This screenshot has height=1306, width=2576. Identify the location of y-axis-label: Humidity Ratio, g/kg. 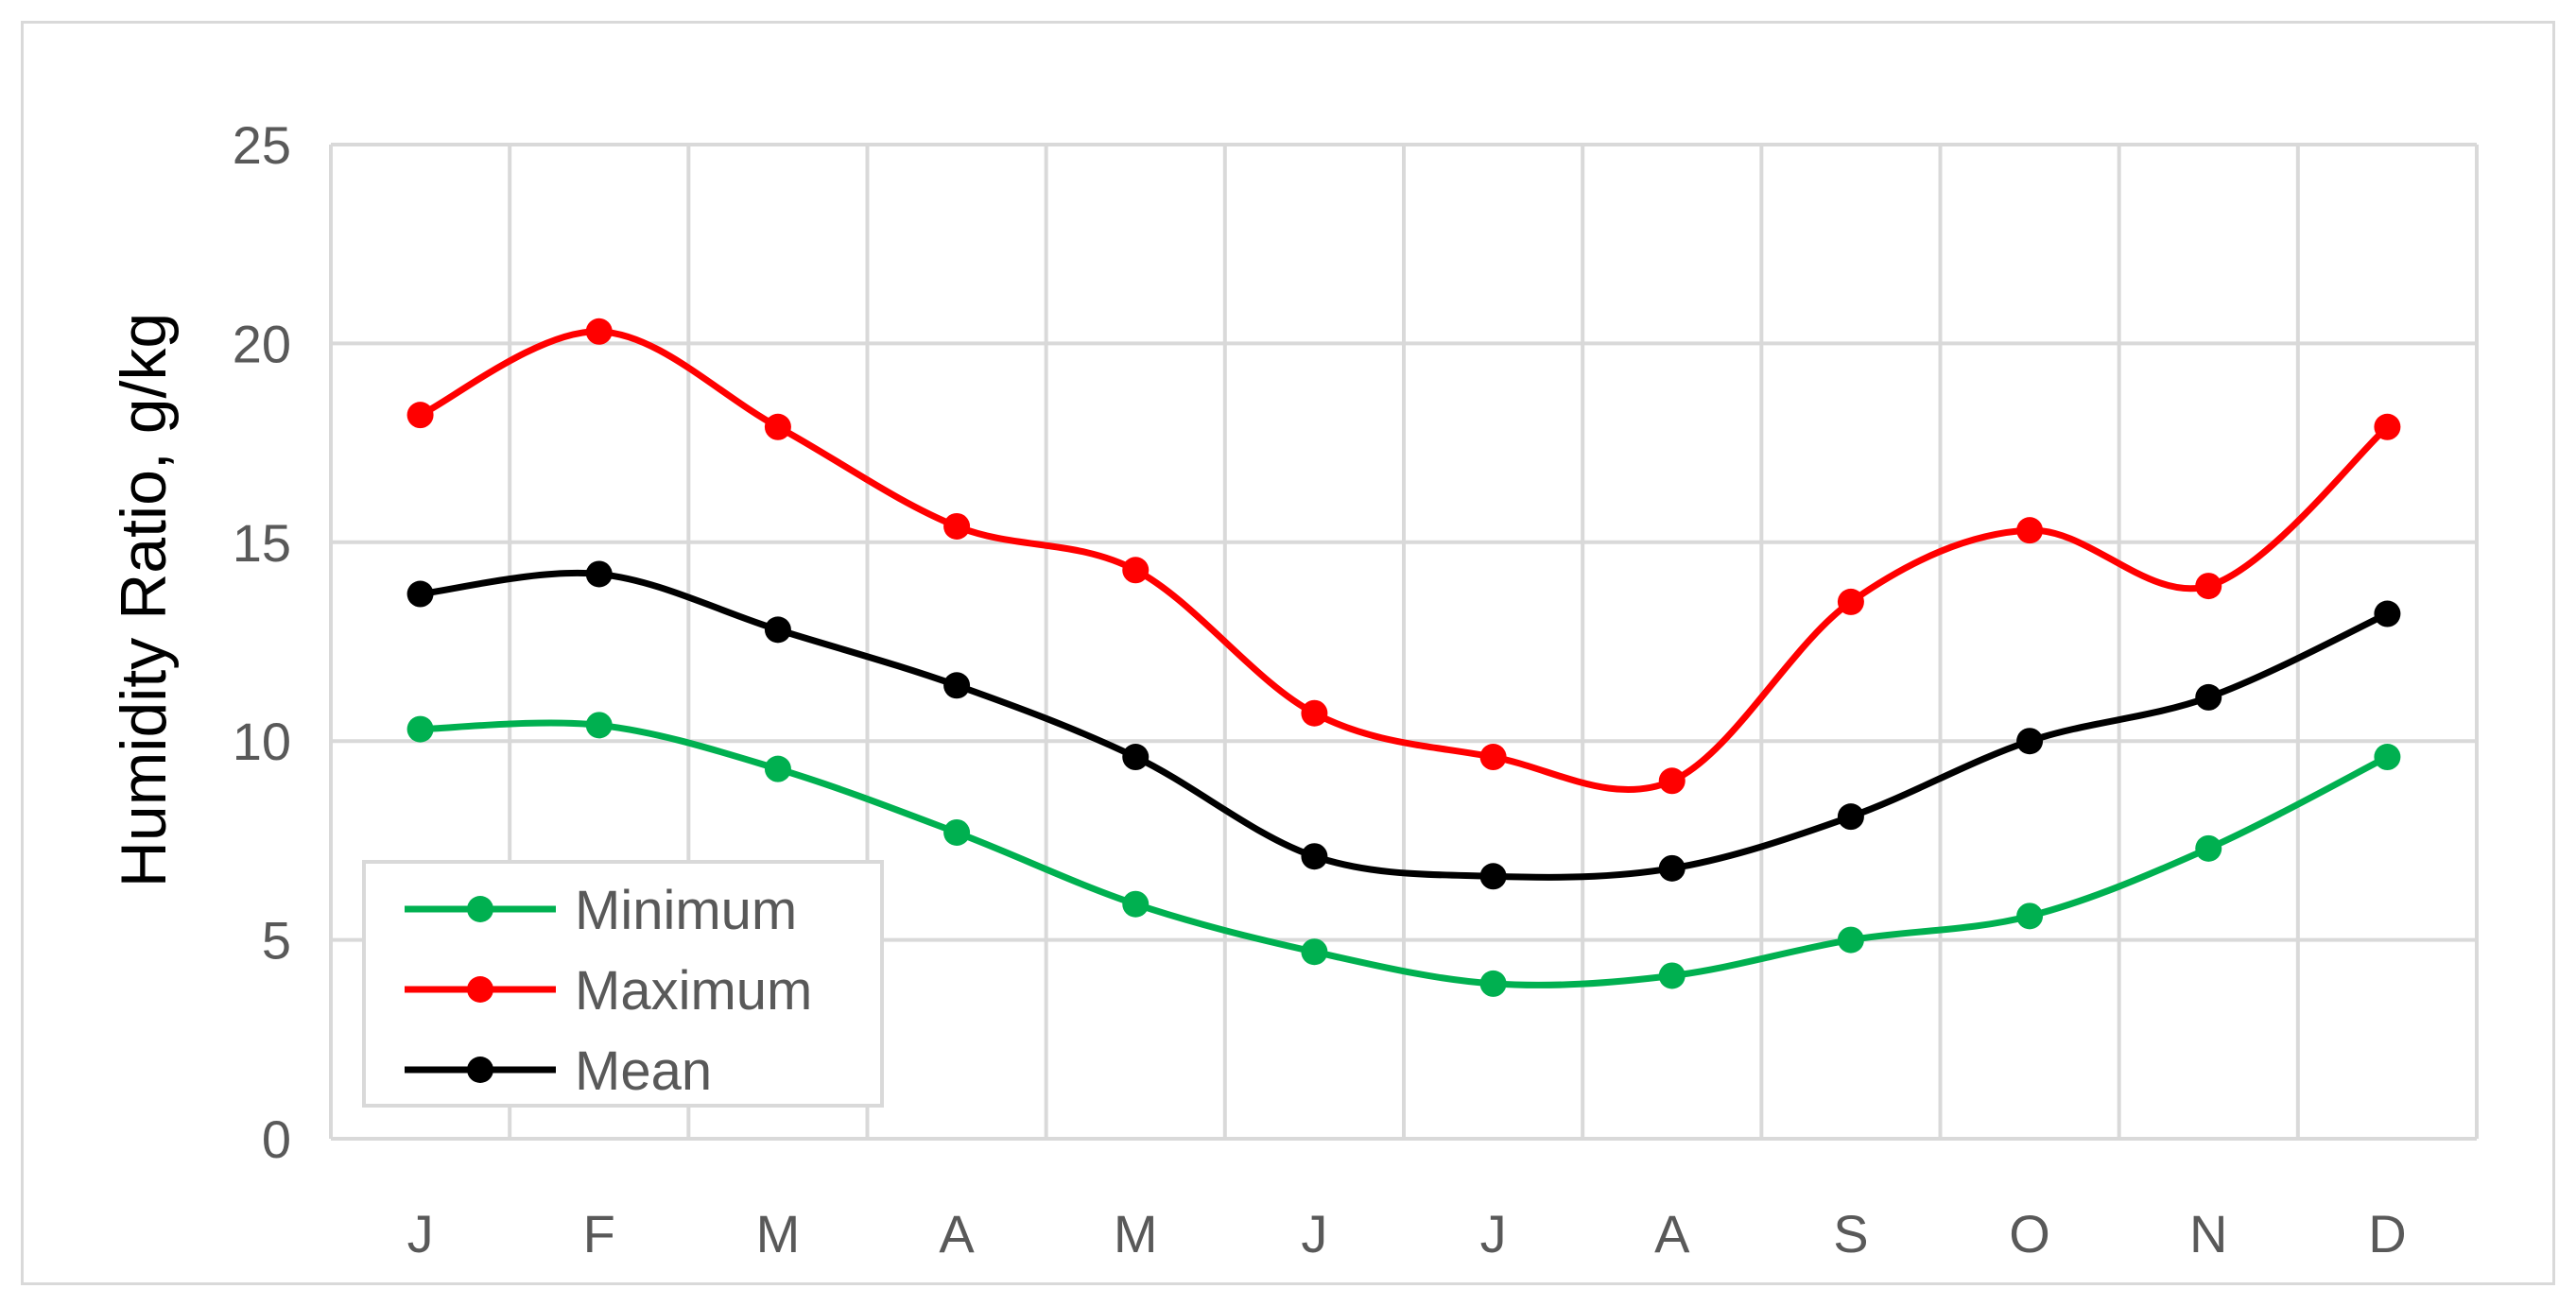
(144, 600).